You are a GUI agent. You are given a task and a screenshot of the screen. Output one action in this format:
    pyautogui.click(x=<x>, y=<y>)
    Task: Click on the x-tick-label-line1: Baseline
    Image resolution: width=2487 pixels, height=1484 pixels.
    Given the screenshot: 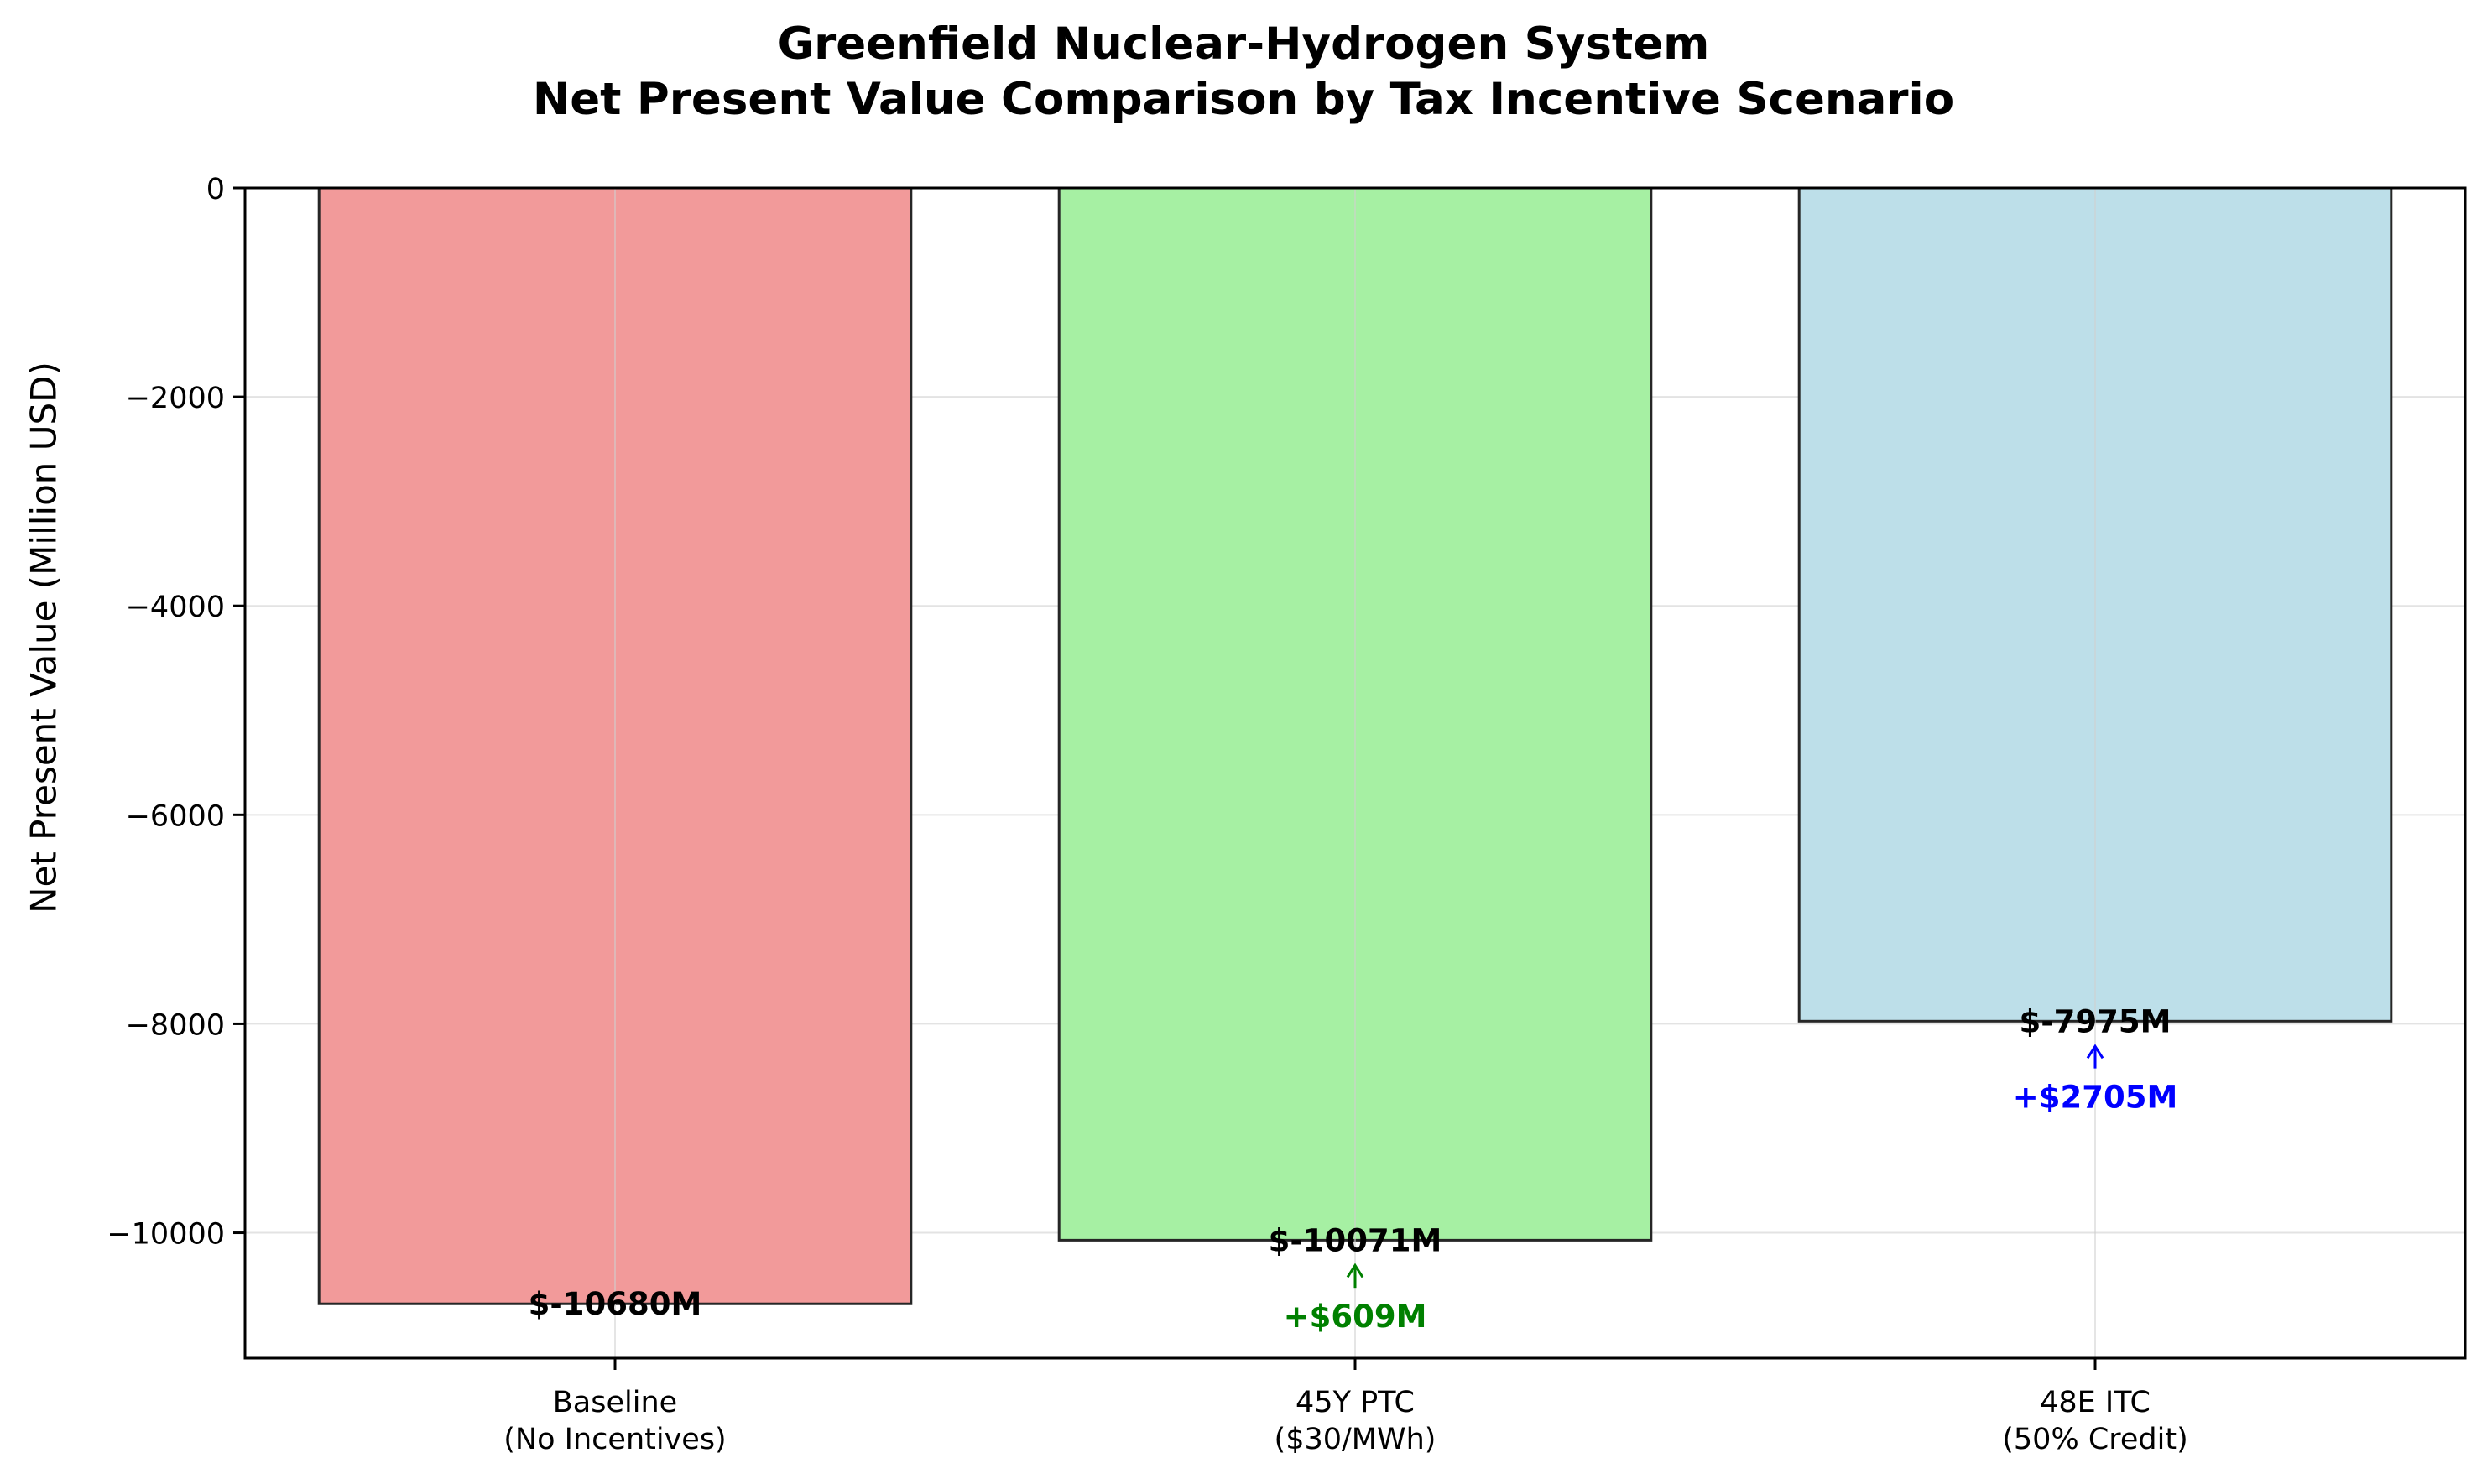 What is the action you would take?
    pyautogui.click(x=615, y=1402)
    